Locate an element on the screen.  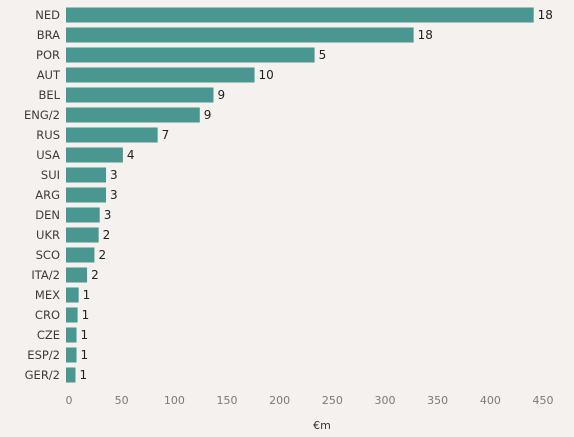
x-tick-label: 50 is located at coordinates (122, 400).